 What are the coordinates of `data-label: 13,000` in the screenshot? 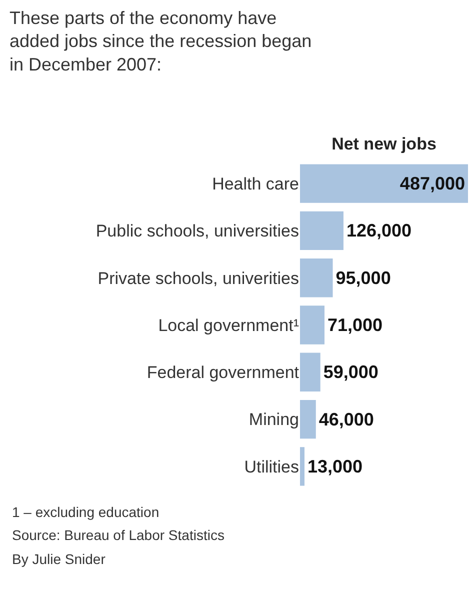 It's located at (335, 466).